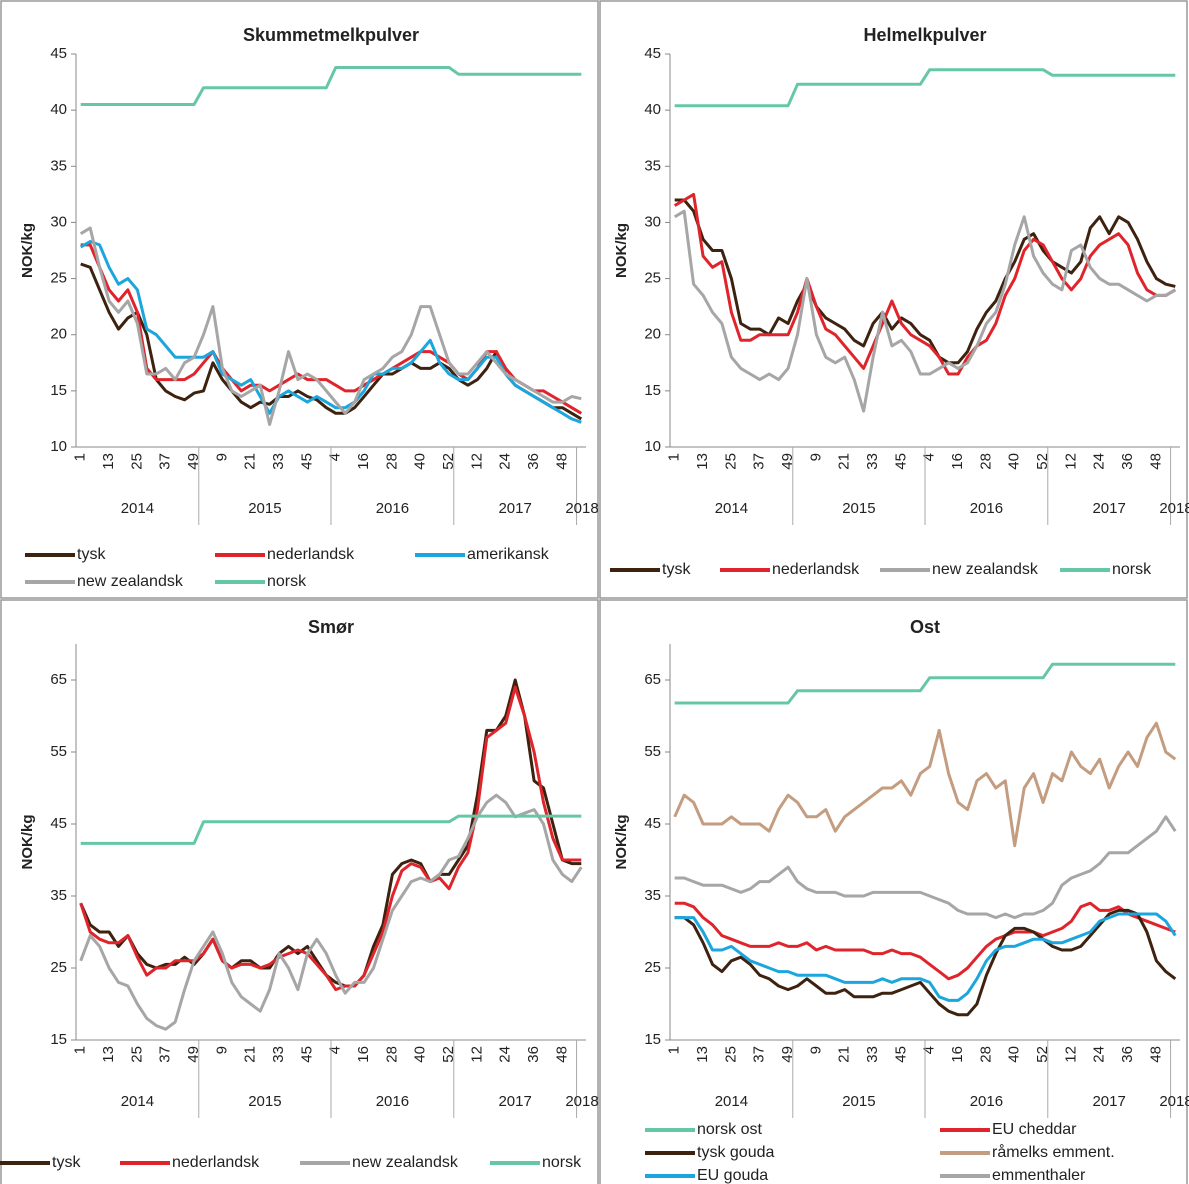  I want to click on legend-label: råmelks emment., so click(1053, 1152).